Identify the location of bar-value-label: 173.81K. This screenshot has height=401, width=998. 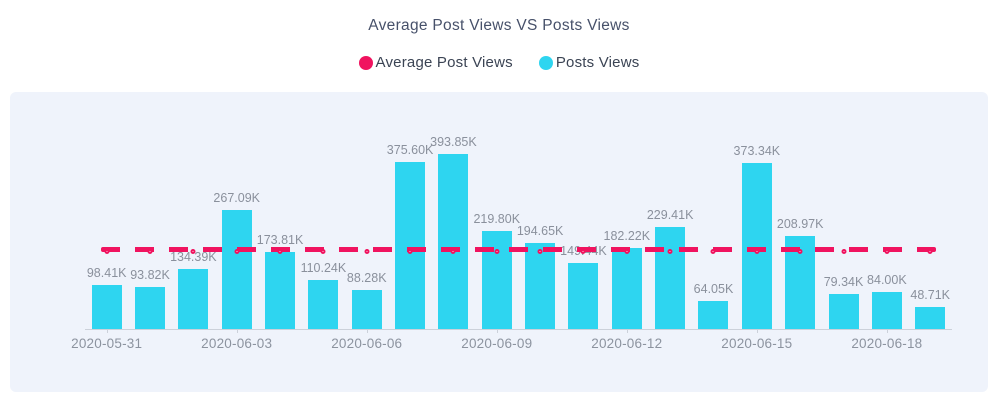
(280, 240).